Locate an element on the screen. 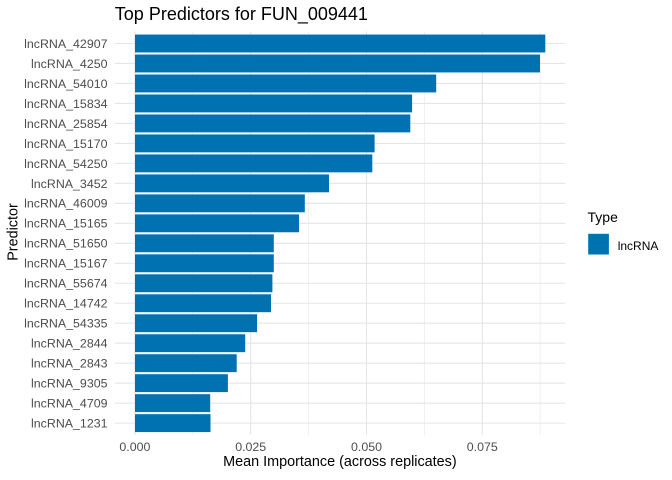  svg-text: lncRNA_15167 is located at coordinates (65, 264).